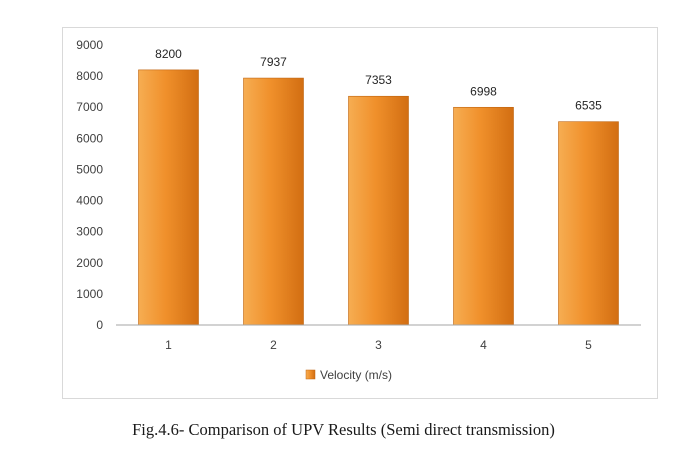  Describe the element at coordinates (273, 345) in the screenshot. I see `x-tick-label: 2` at that location.